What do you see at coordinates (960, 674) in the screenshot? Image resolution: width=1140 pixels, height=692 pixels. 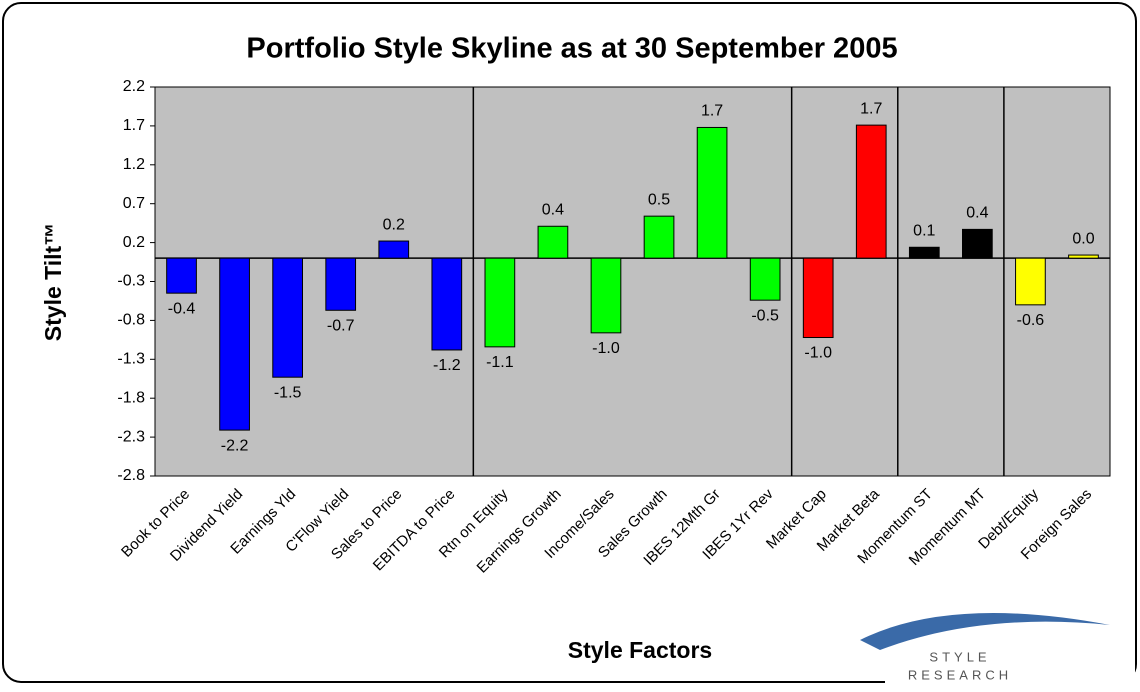 I see `logo-text: RESEARCH` at bounding box center [960, 674].